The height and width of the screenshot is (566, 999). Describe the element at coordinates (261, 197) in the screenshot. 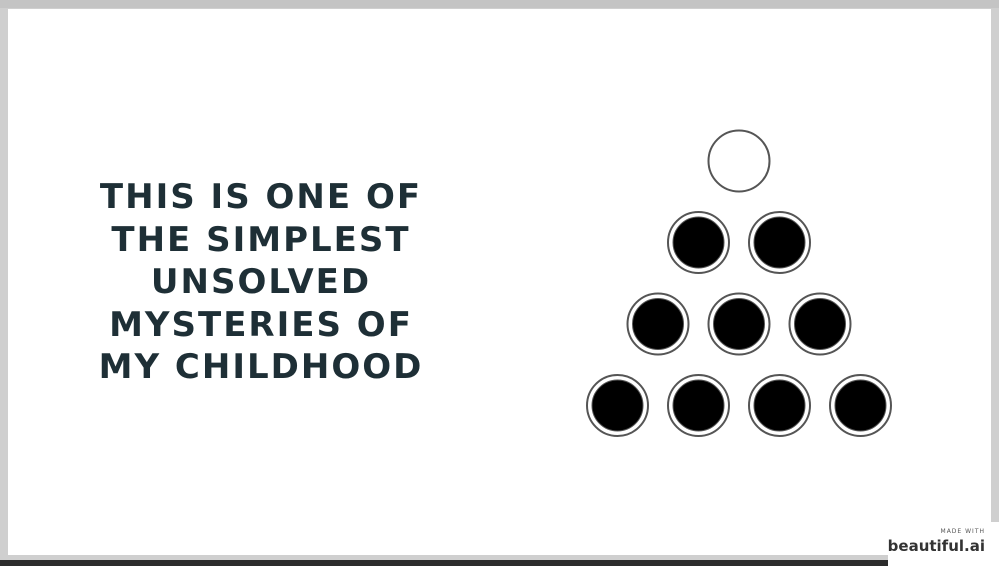

I see `headline-line: THIS IS ONE OF` at that location.